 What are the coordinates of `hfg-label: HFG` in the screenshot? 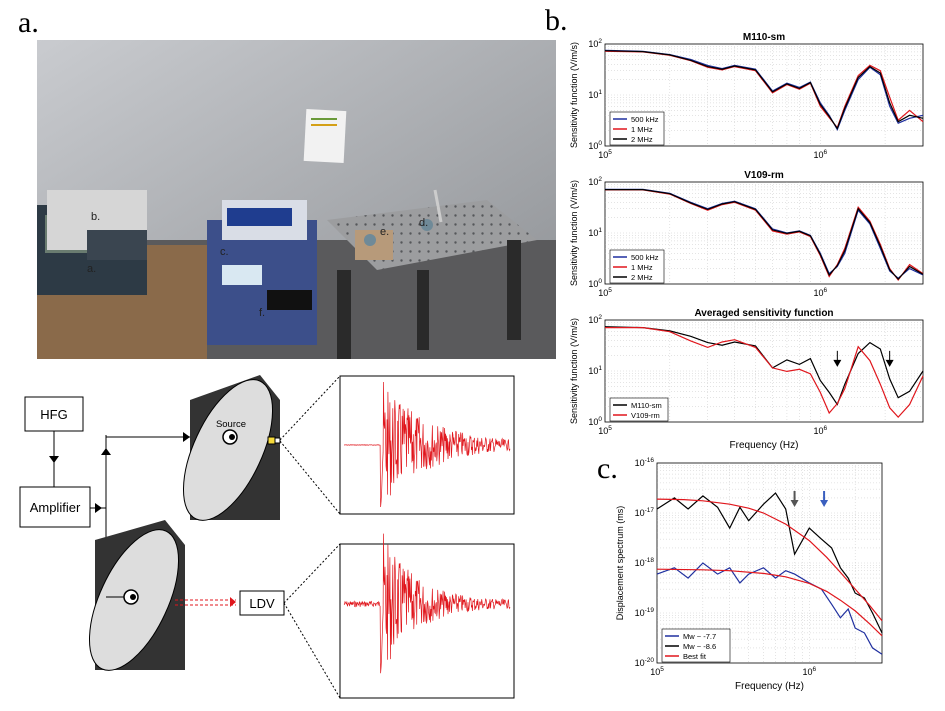 It's located at (53, 414).